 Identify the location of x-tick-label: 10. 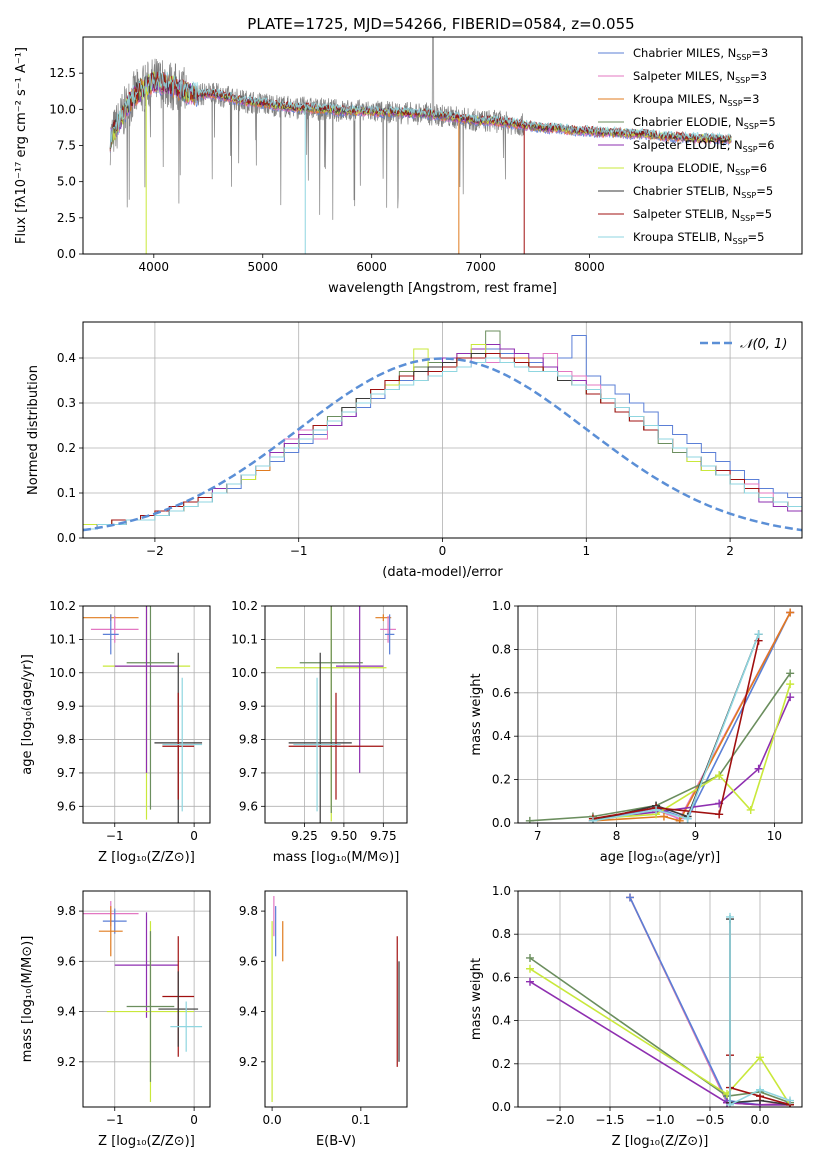
(774, 836).